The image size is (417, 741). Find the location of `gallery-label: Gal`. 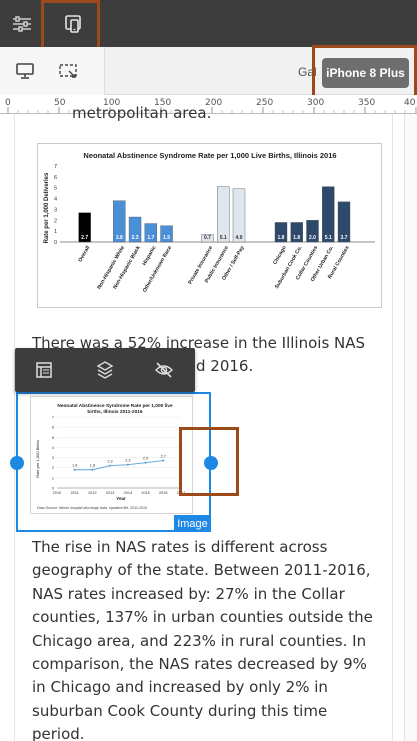

gallery-label: Gal is located at coordinates (307, 72).